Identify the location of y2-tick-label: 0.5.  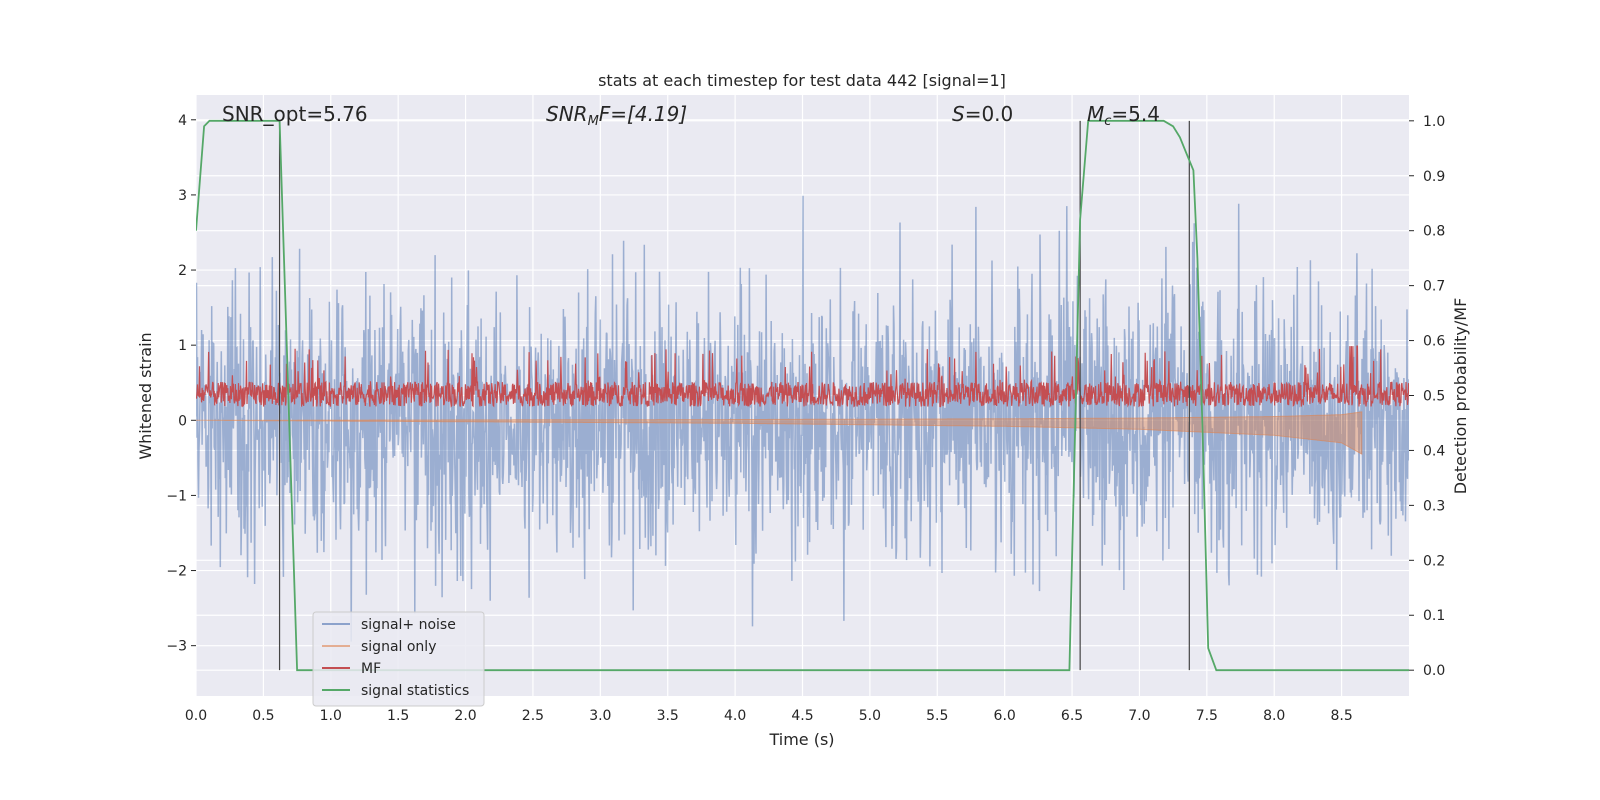
(1434, 397).